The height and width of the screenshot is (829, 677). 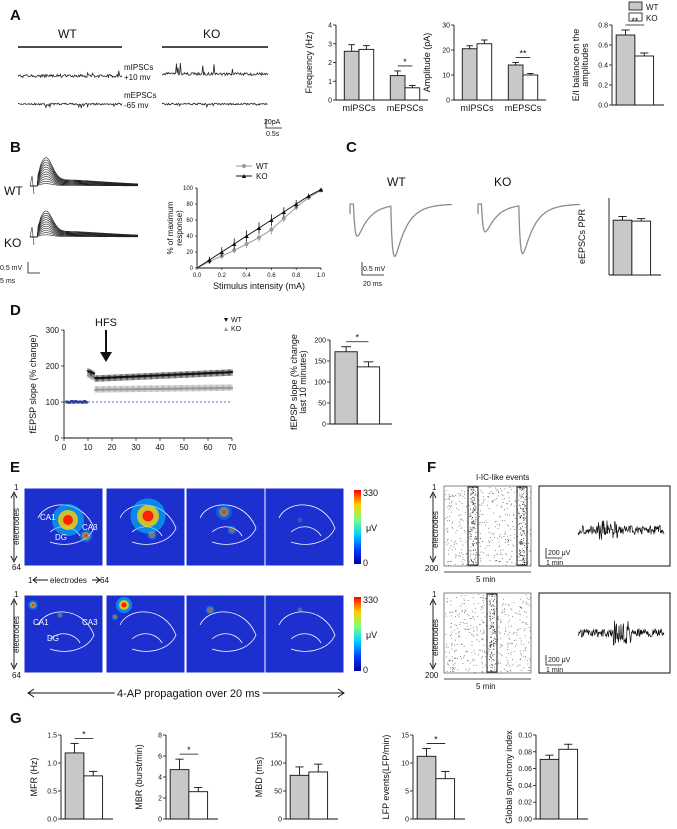 I want to click on significance-mark: **, so click(x=523, y=54).